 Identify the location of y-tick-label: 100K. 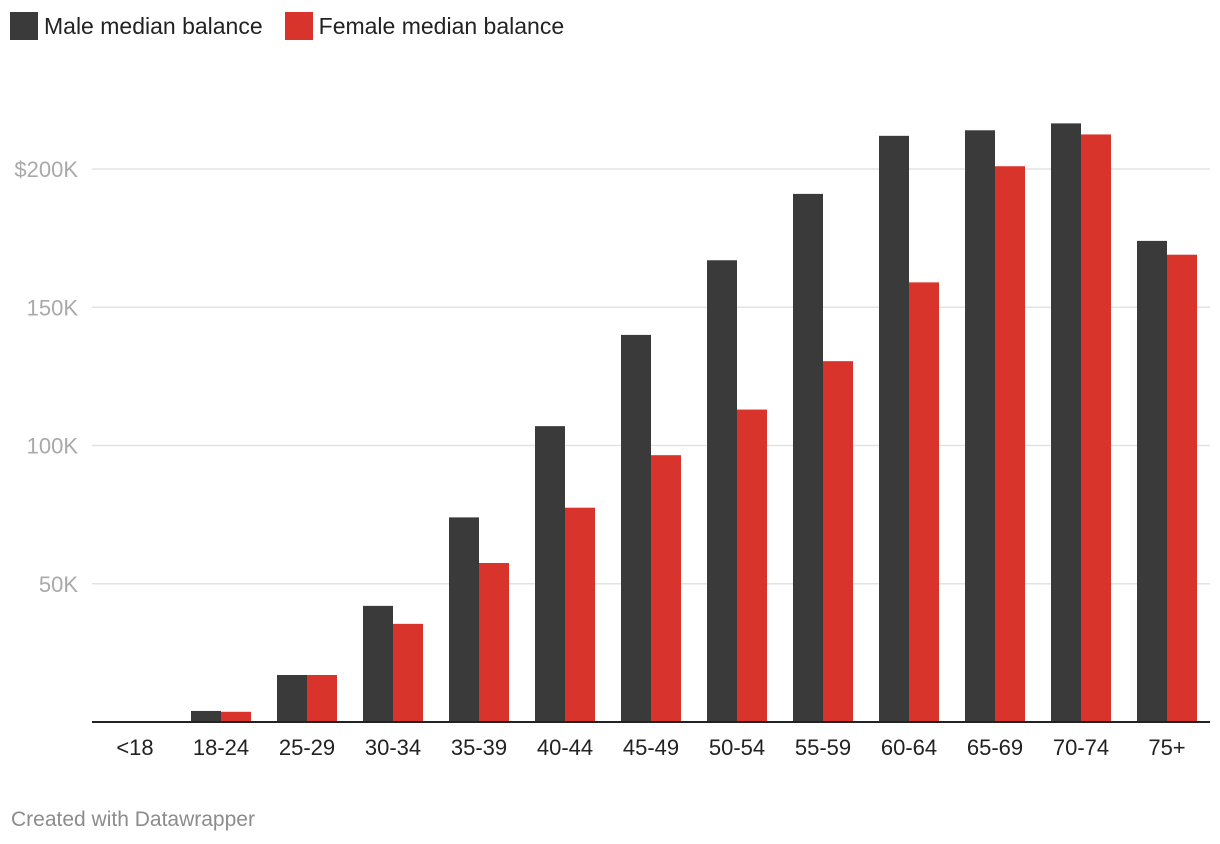
(53, 446).